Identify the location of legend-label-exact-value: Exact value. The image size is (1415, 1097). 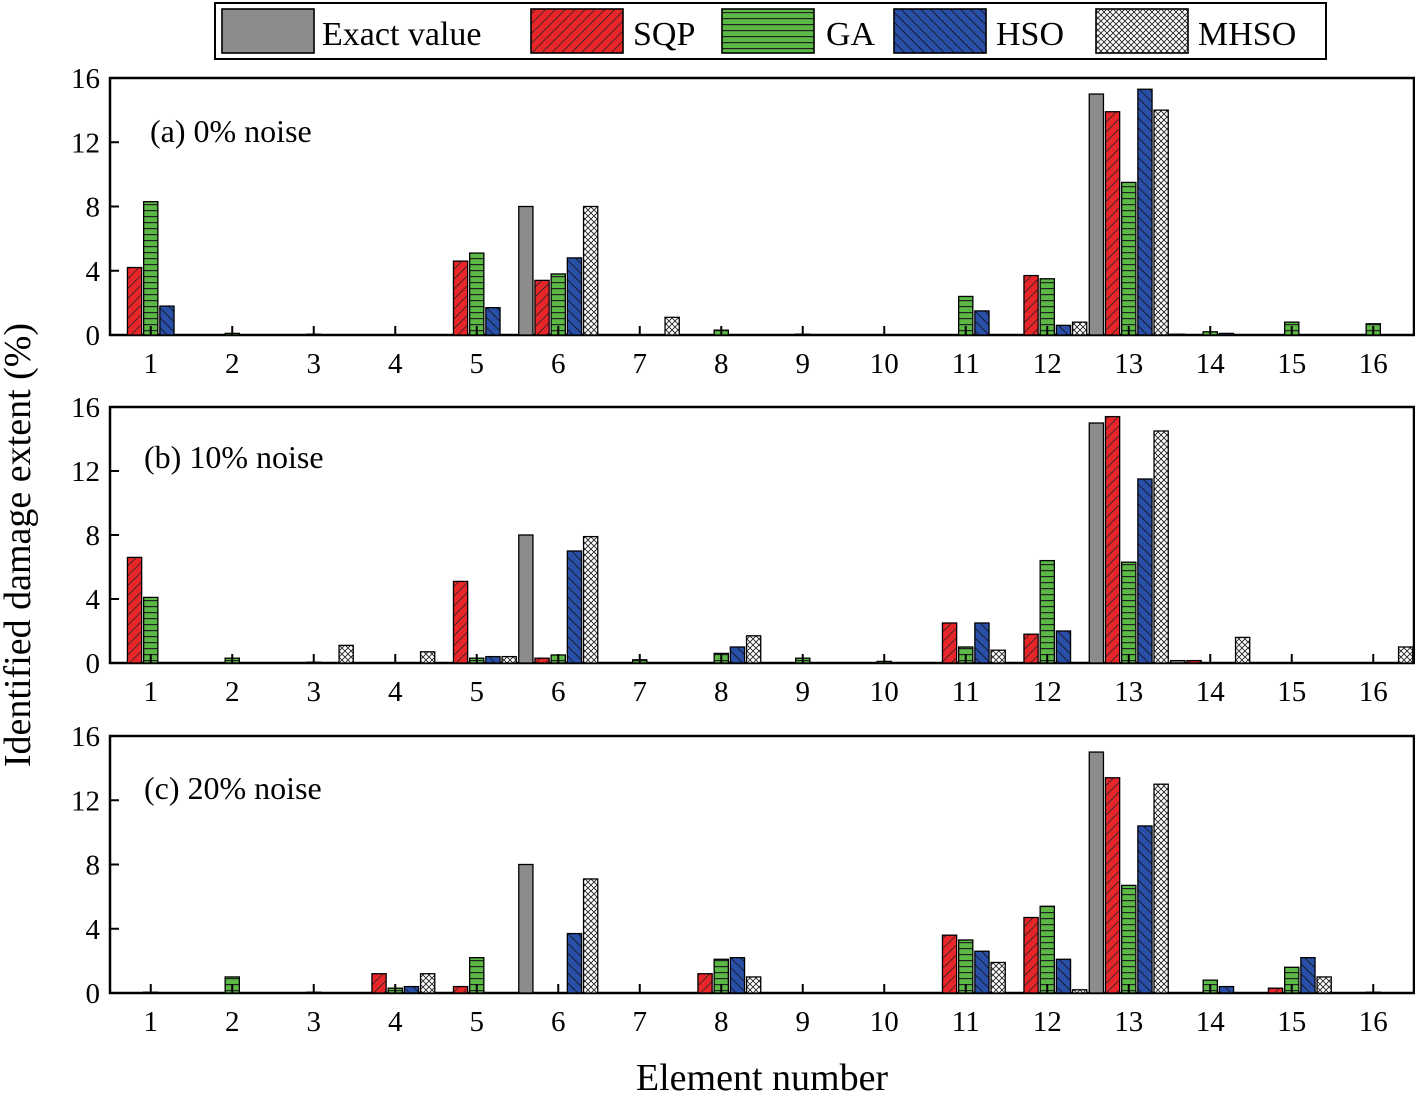
(402, 34).